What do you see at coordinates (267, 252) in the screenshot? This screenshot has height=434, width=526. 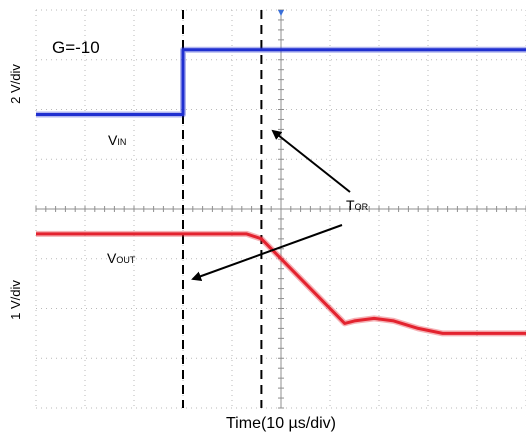 I see `tor-arrow-lower` at bounding box center [267, 252].